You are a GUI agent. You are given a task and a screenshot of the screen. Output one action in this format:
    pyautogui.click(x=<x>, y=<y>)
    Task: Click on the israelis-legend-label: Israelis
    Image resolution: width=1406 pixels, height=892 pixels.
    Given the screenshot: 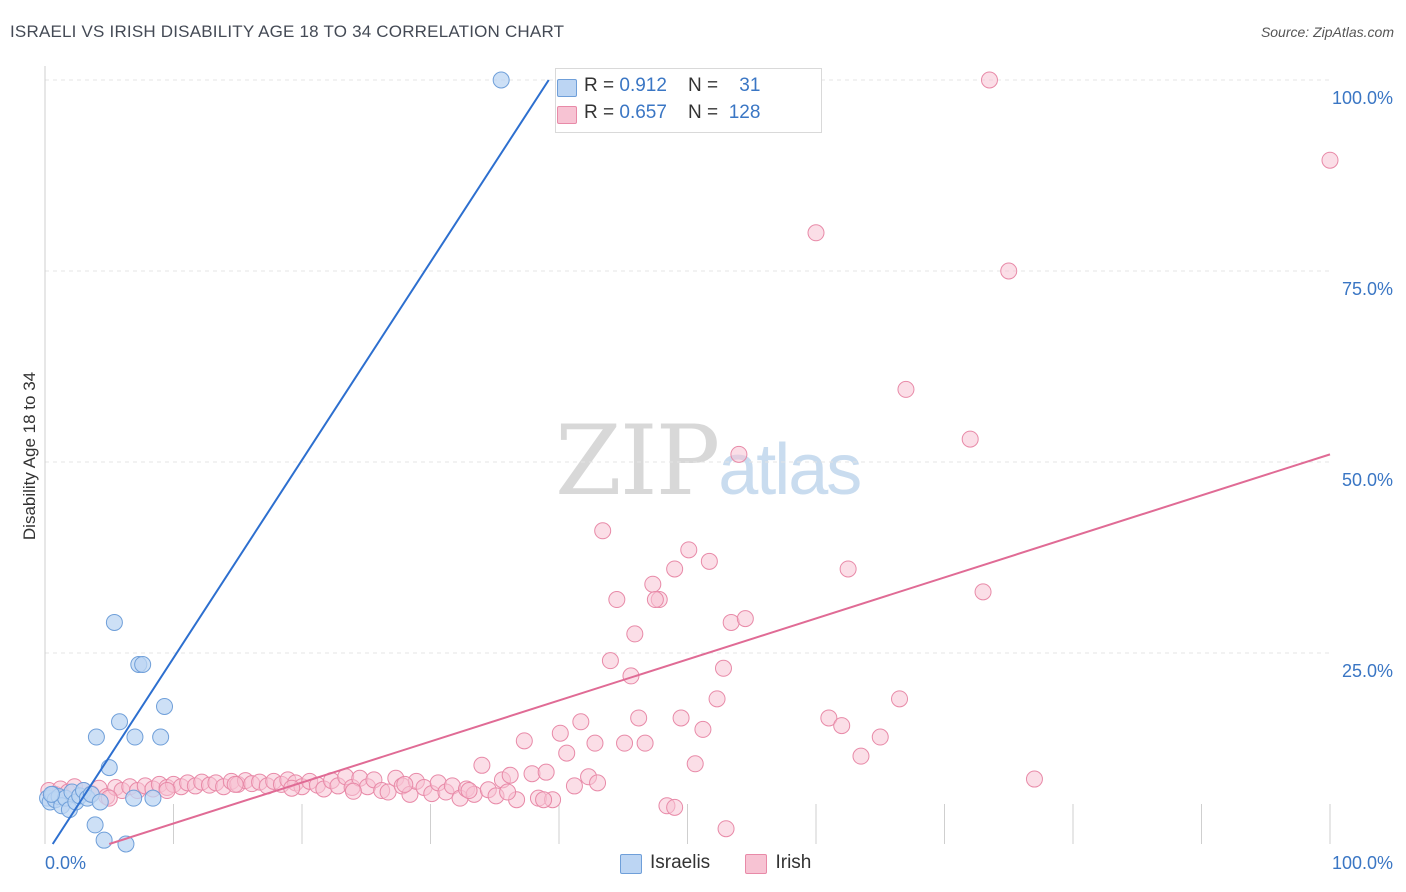 What is the action you would take?
    pyautogui.click(x=680, y=862)
    